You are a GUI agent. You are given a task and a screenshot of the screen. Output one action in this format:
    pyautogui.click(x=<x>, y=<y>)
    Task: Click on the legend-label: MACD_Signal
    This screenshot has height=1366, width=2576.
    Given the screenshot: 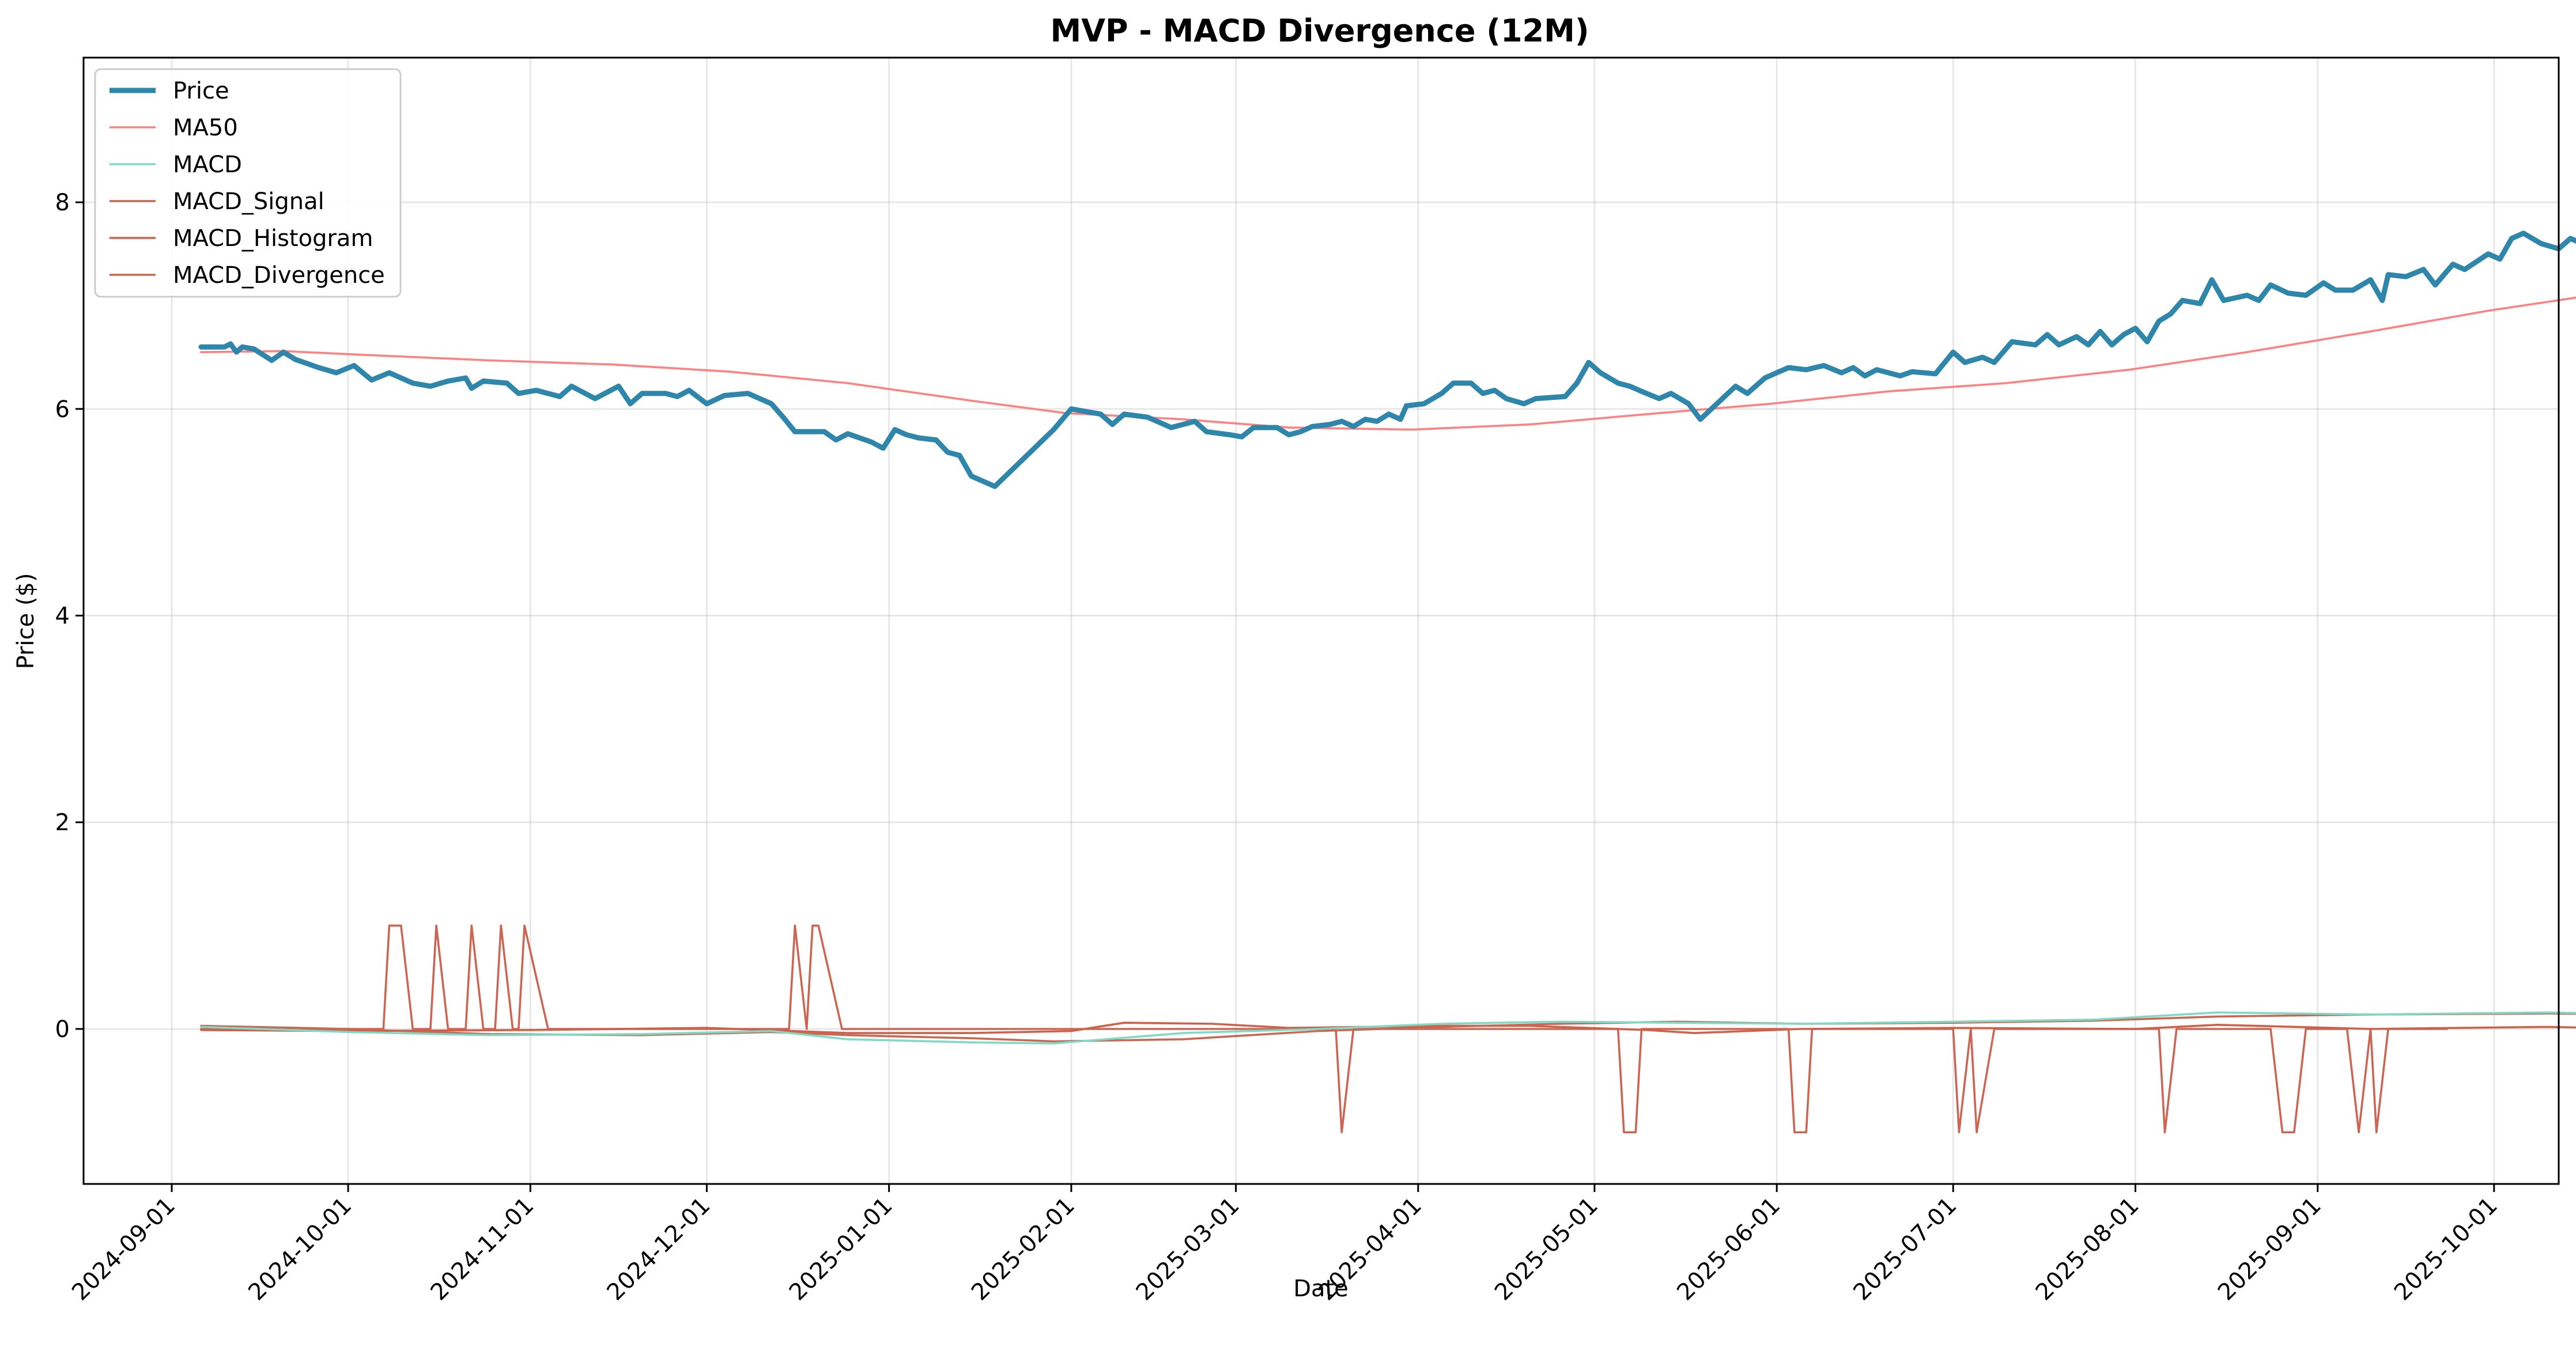 What is the action you would take?
    pyautogui.click(x=249, y=201)
    